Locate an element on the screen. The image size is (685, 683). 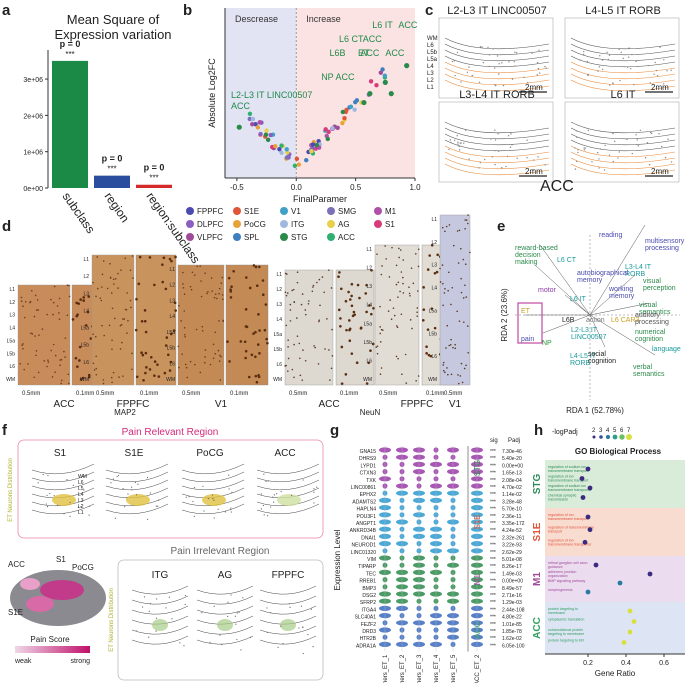
bar-p-value: p = 0 is located at coordinates (112, 159).